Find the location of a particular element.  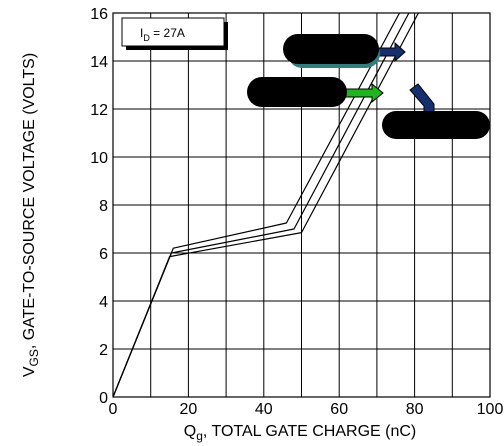

y-axis-label: VGS, GATE-TO-SOURCE VOLTAGE (VOLTS) is located at coordinates (31, 215).